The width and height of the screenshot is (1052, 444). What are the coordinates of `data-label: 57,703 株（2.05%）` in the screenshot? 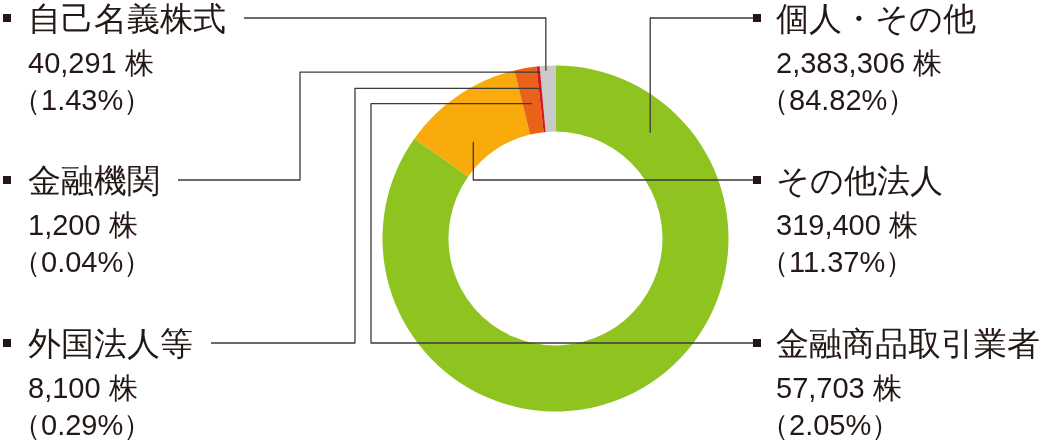 It's located at (831, 407).